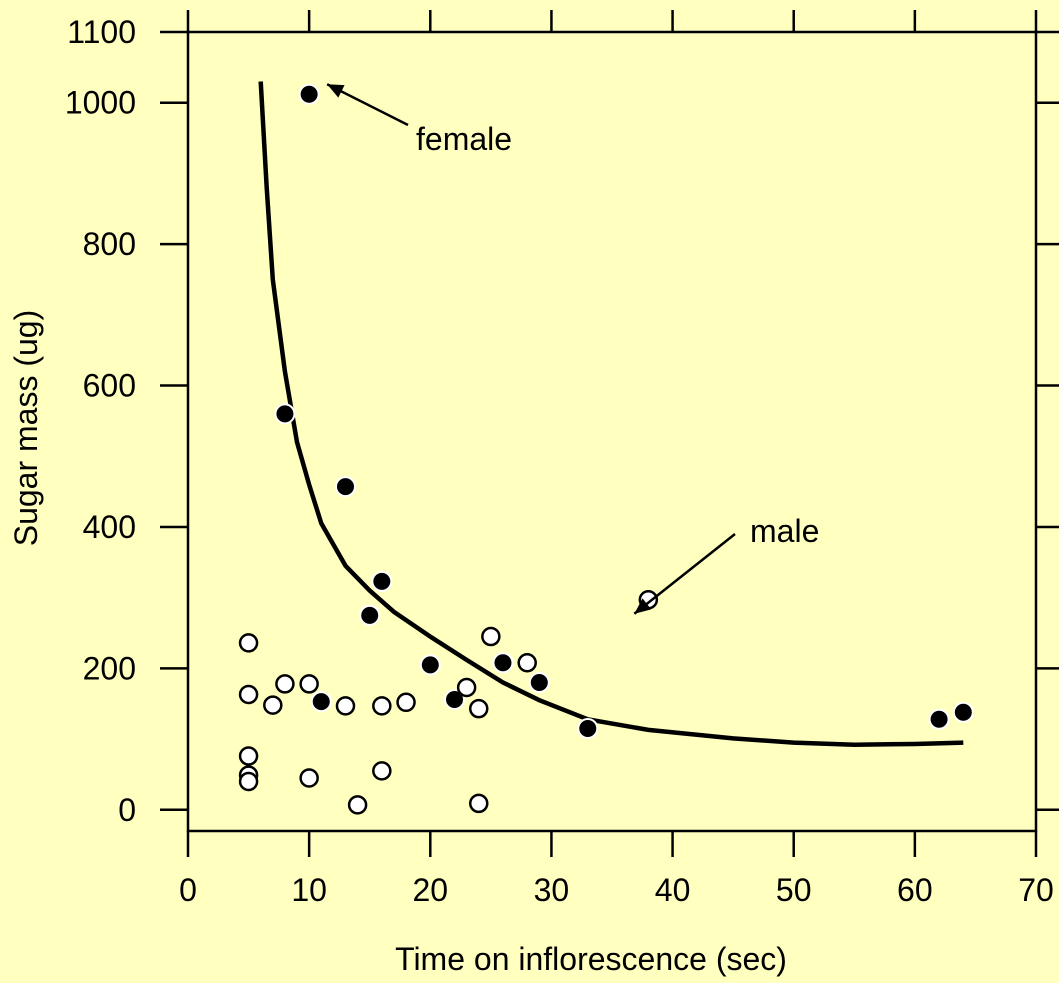 Image resolution: width=1059 pixels, height=983 pixels. What do you see at coordinates (101, 32) in the screenshot?
I see `y-tick-label: 1100` at bounding box center [101, 32].